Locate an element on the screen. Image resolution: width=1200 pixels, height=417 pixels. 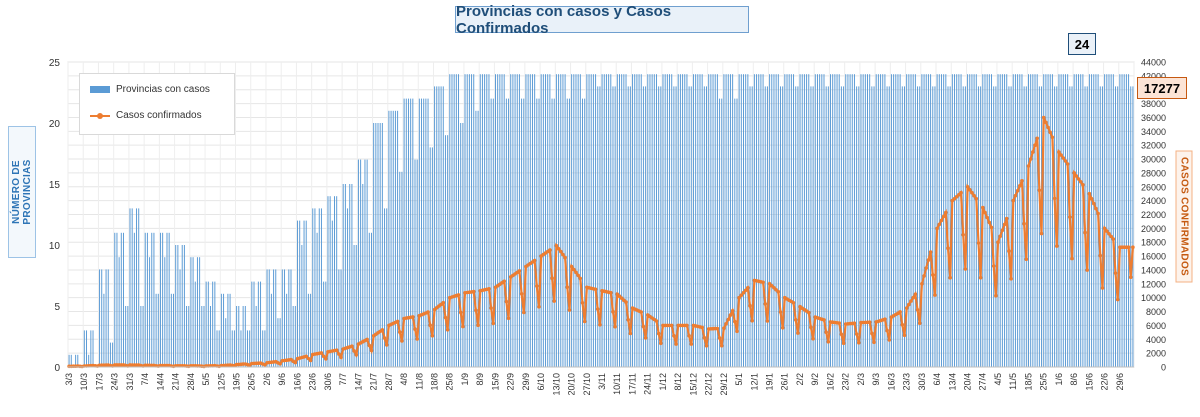
y-tick-right: 6000 is located at coordinates (1156, 326).